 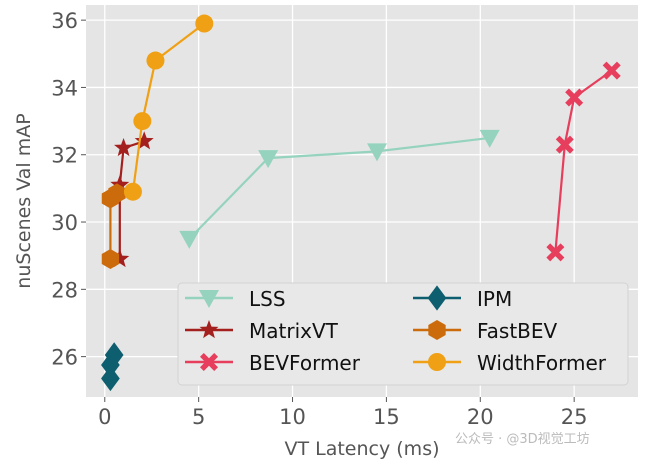 I want to click on legend-item: WidthFormer, so click(x=510, y=363).